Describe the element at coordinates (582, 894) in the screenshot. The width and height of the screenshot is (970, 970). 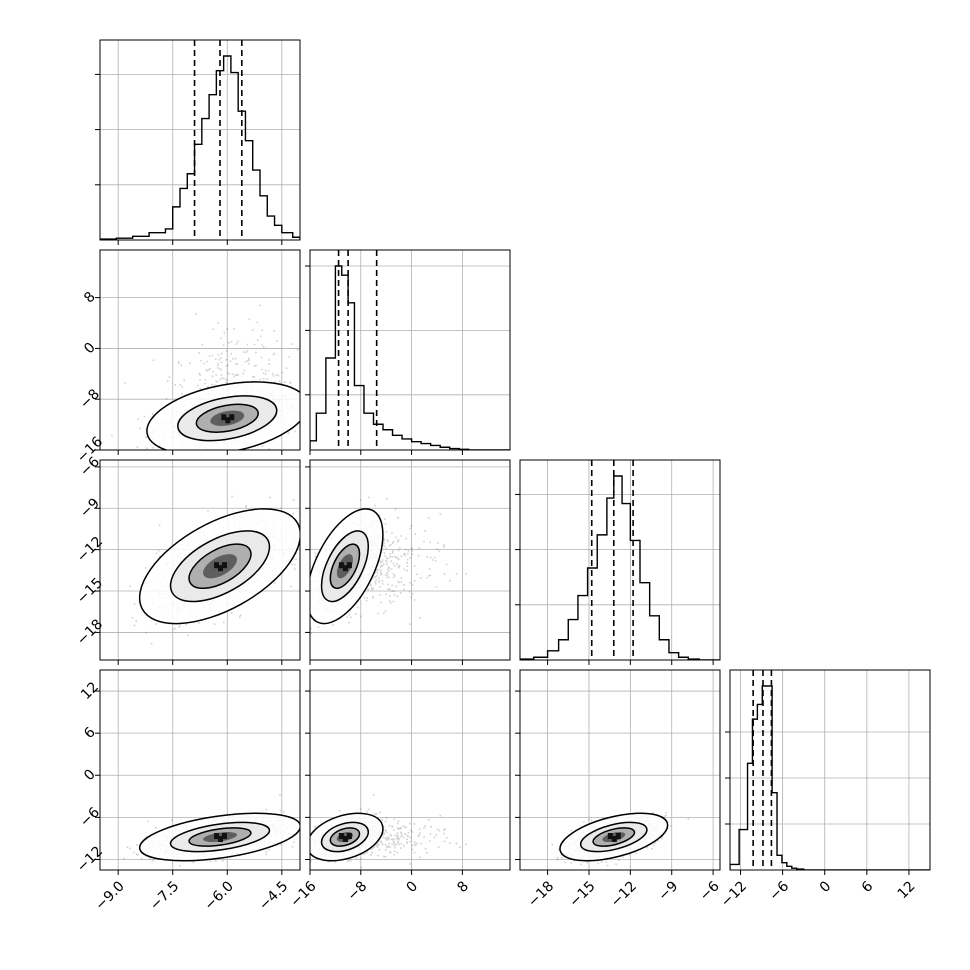
I see `x-tick-label: −15` at that location.